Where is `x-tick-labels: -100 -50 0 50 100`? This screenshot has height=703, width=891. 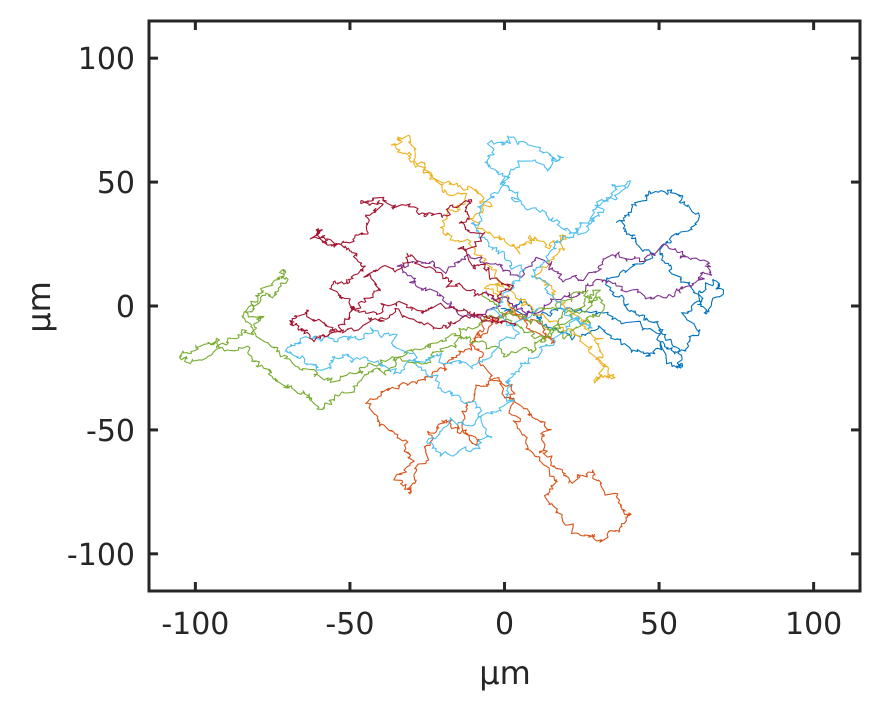 x-tick-labels: -100 -50 0 50 100 is located at coordinates (501, 624).